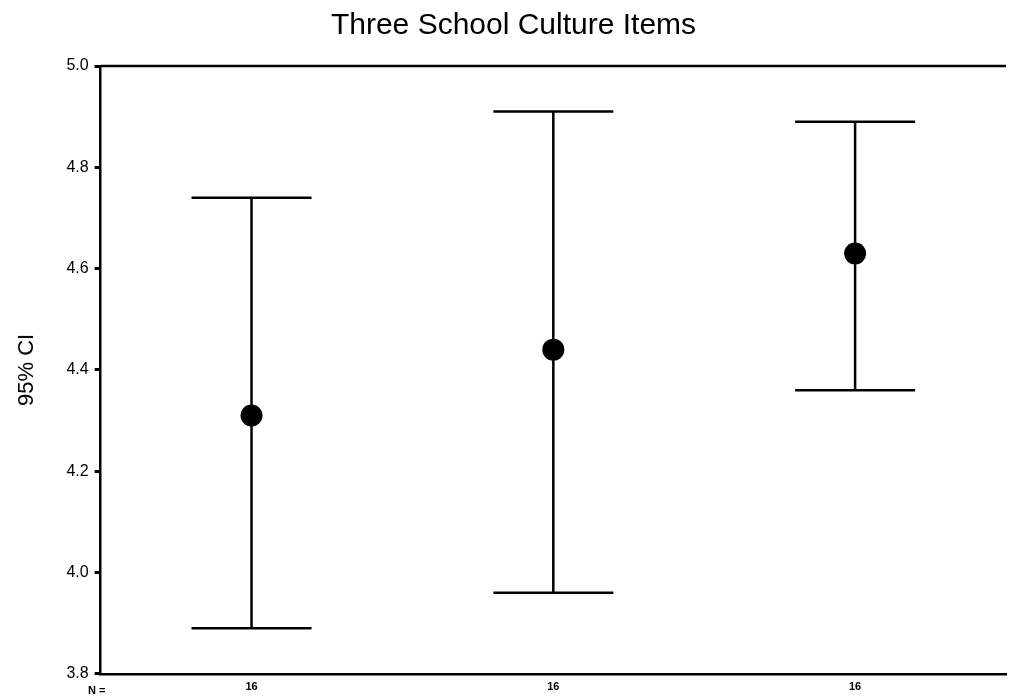  What do you see at coordinates (77, 268) in the screenshot?
I see `y-tick-label: 4.6` at bounding box center [77, 268].